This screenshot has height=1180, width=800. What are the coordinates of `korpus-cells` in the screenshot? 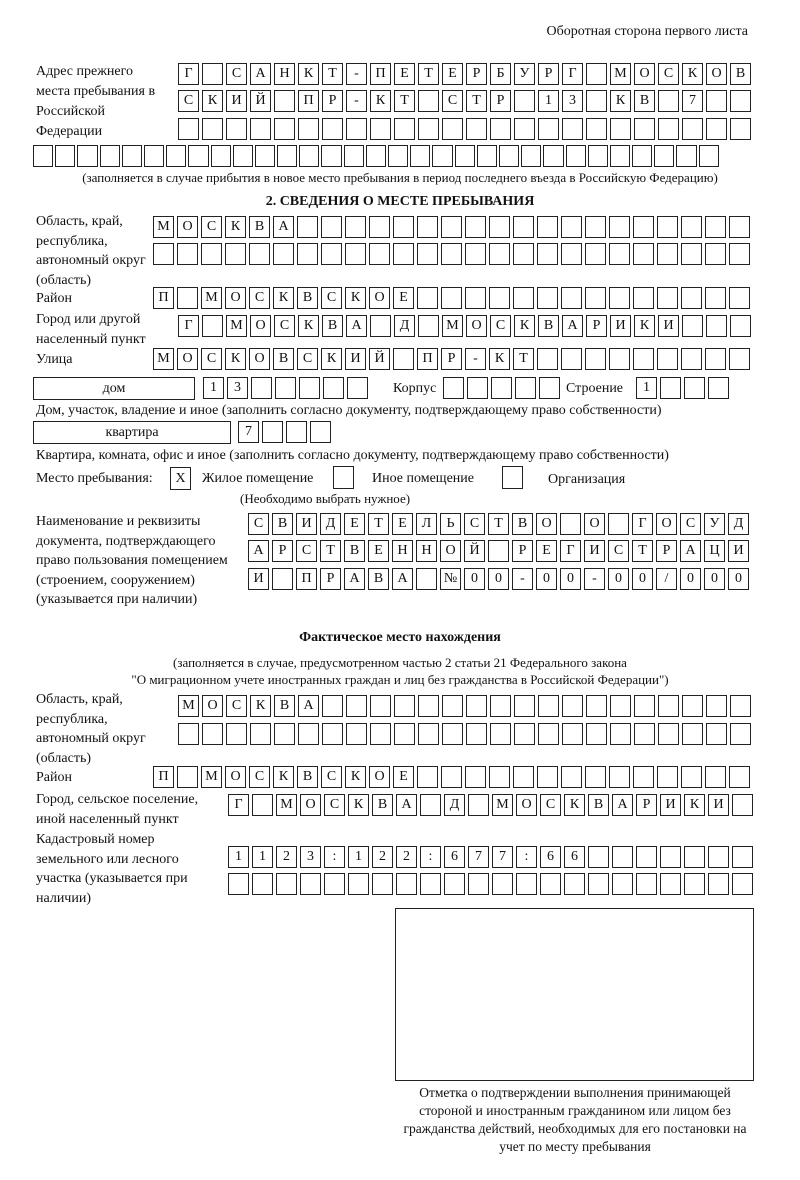 It's located at (503, 388).